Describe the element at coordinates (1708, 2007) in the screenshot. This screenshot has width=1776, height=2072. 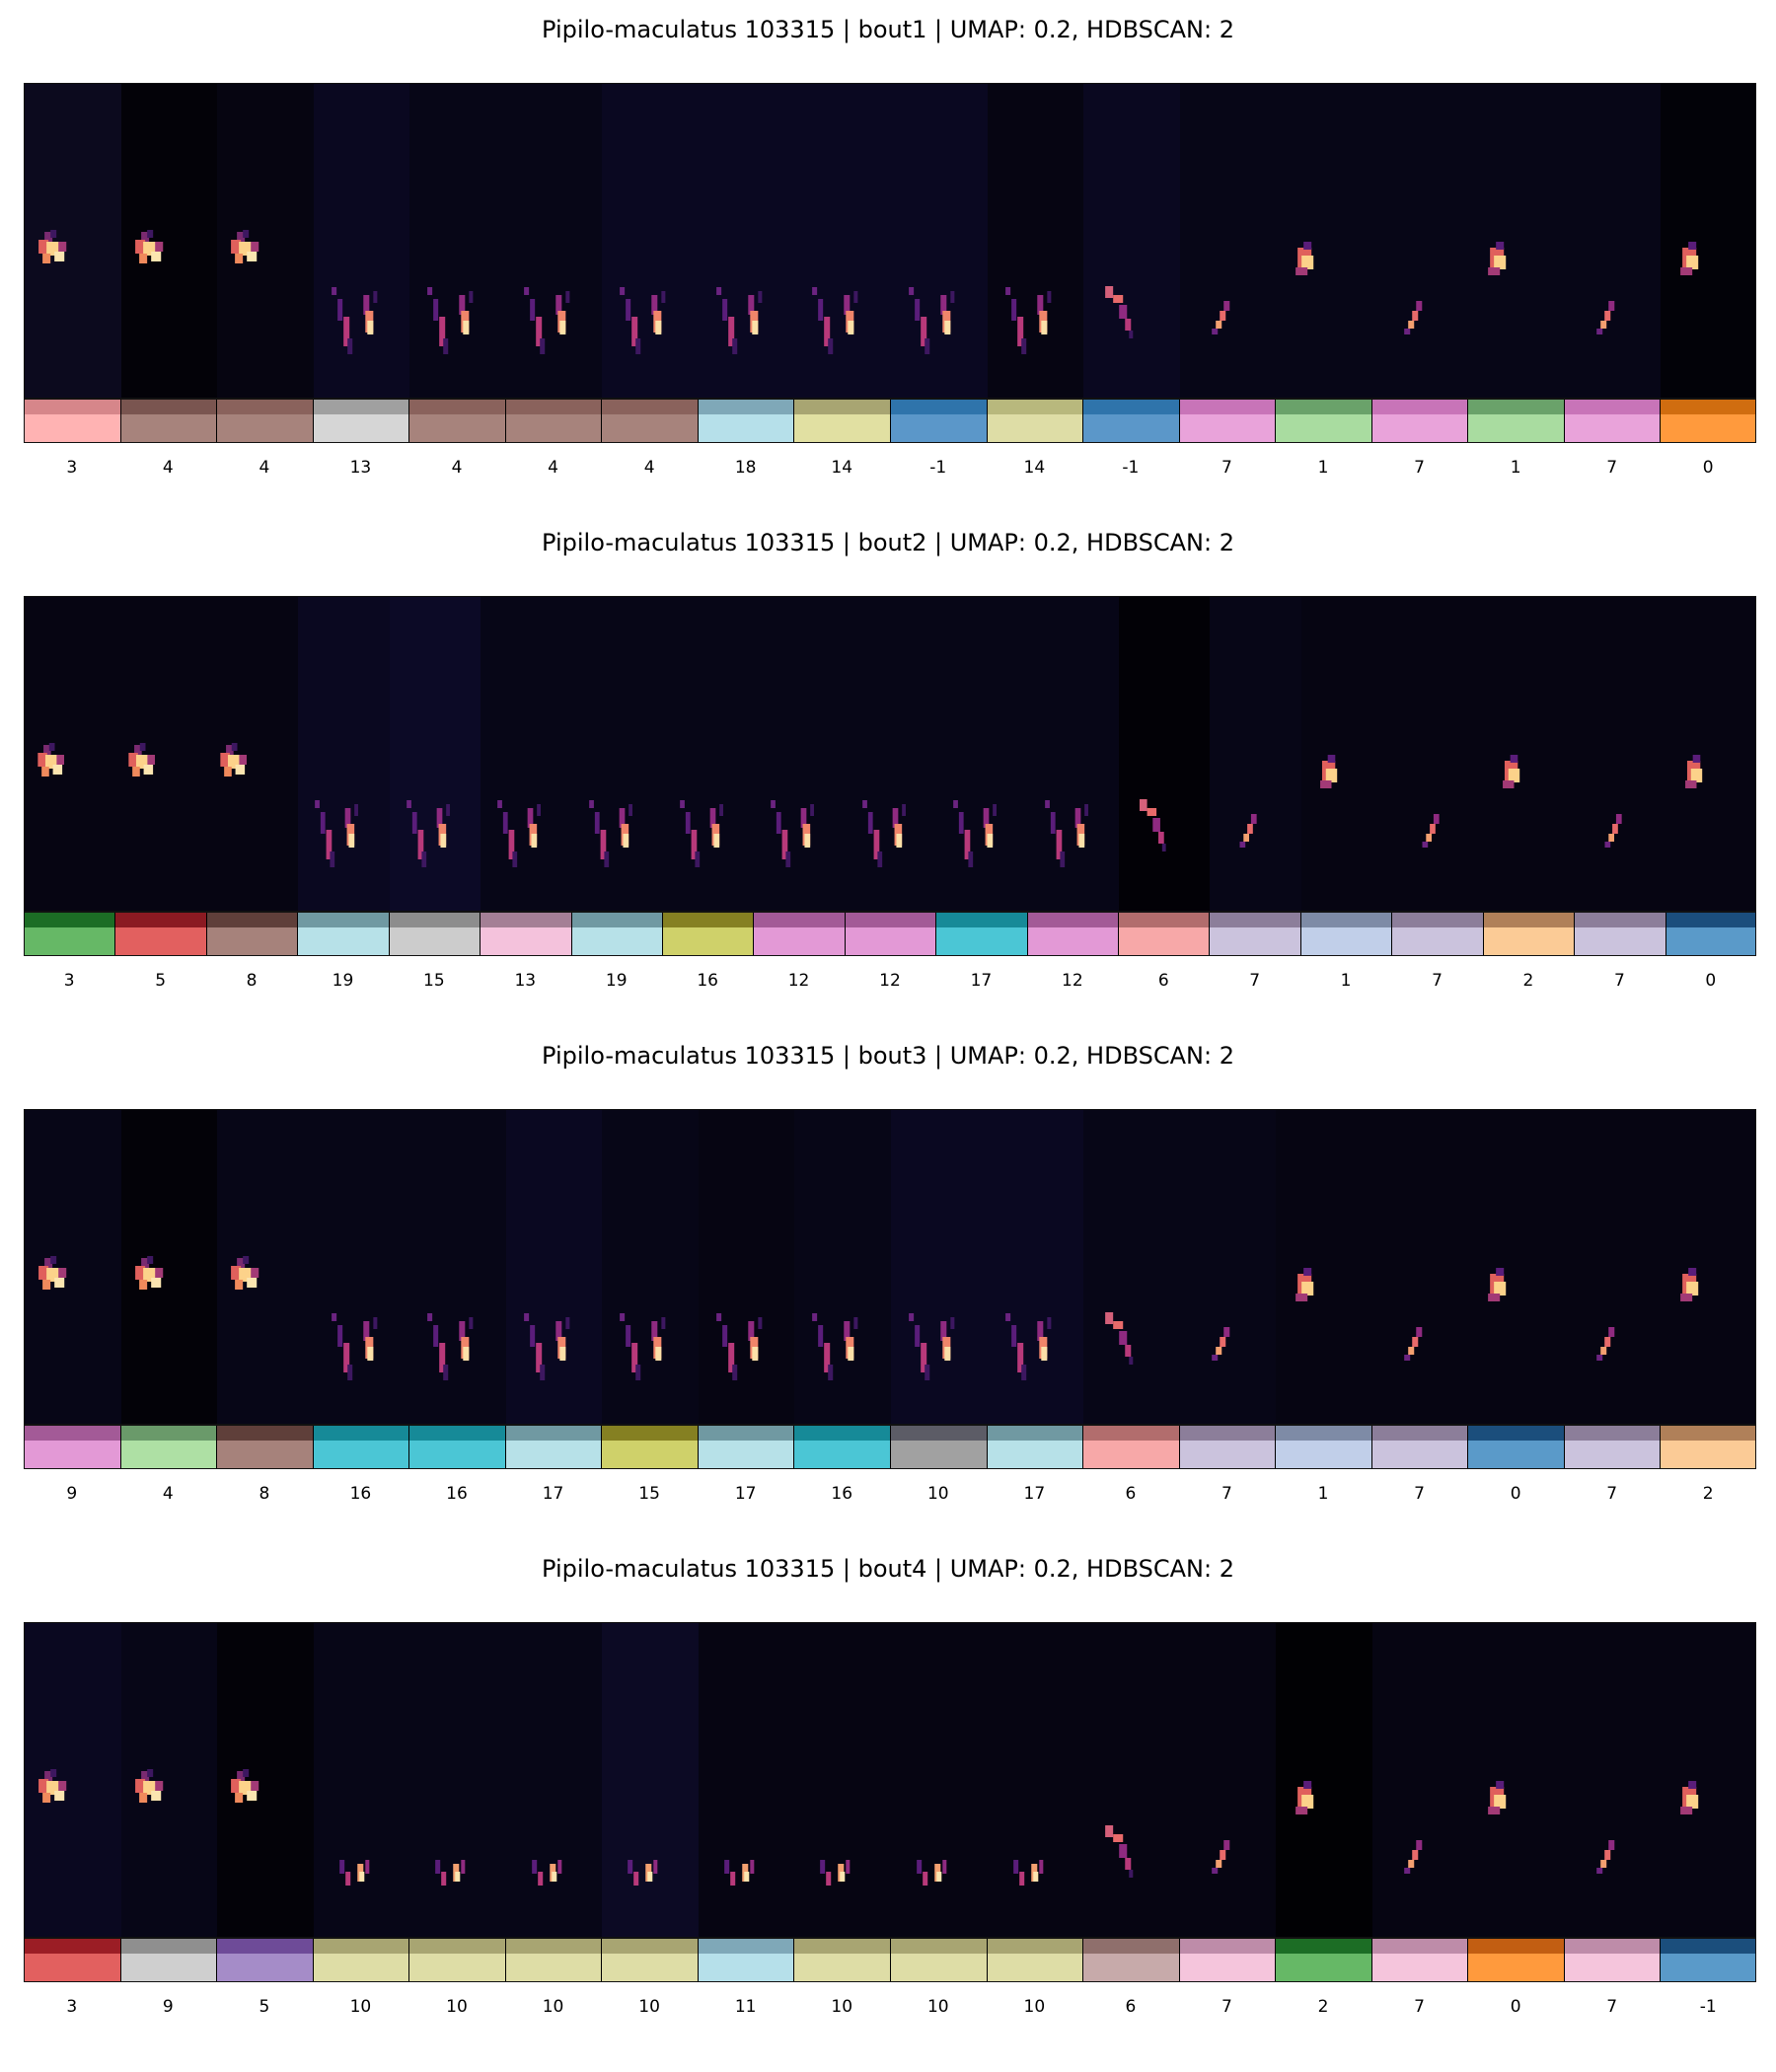
I see `cluster-label: -1` at that location.